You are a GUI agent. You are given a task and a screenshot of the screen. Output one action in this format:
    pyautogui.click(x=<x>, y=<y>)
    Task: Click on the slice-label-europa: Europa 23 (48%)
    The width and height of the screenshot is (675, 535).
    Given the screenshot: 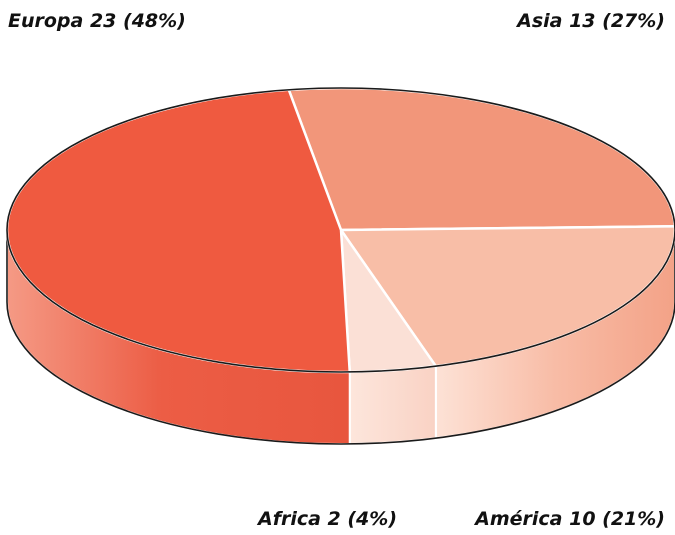 What is the action you would take?
    pyautogui.click(x=97, y=21)
    